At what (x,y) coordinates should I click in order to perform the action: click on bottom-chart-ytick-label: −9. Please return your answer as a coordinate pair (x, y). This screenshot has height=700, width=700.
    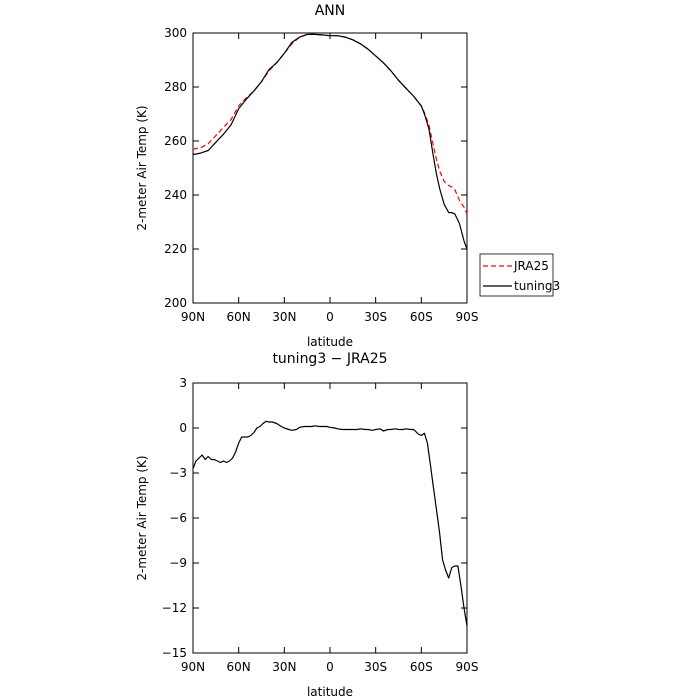
    Looking at the image, I should click on (178, 563).